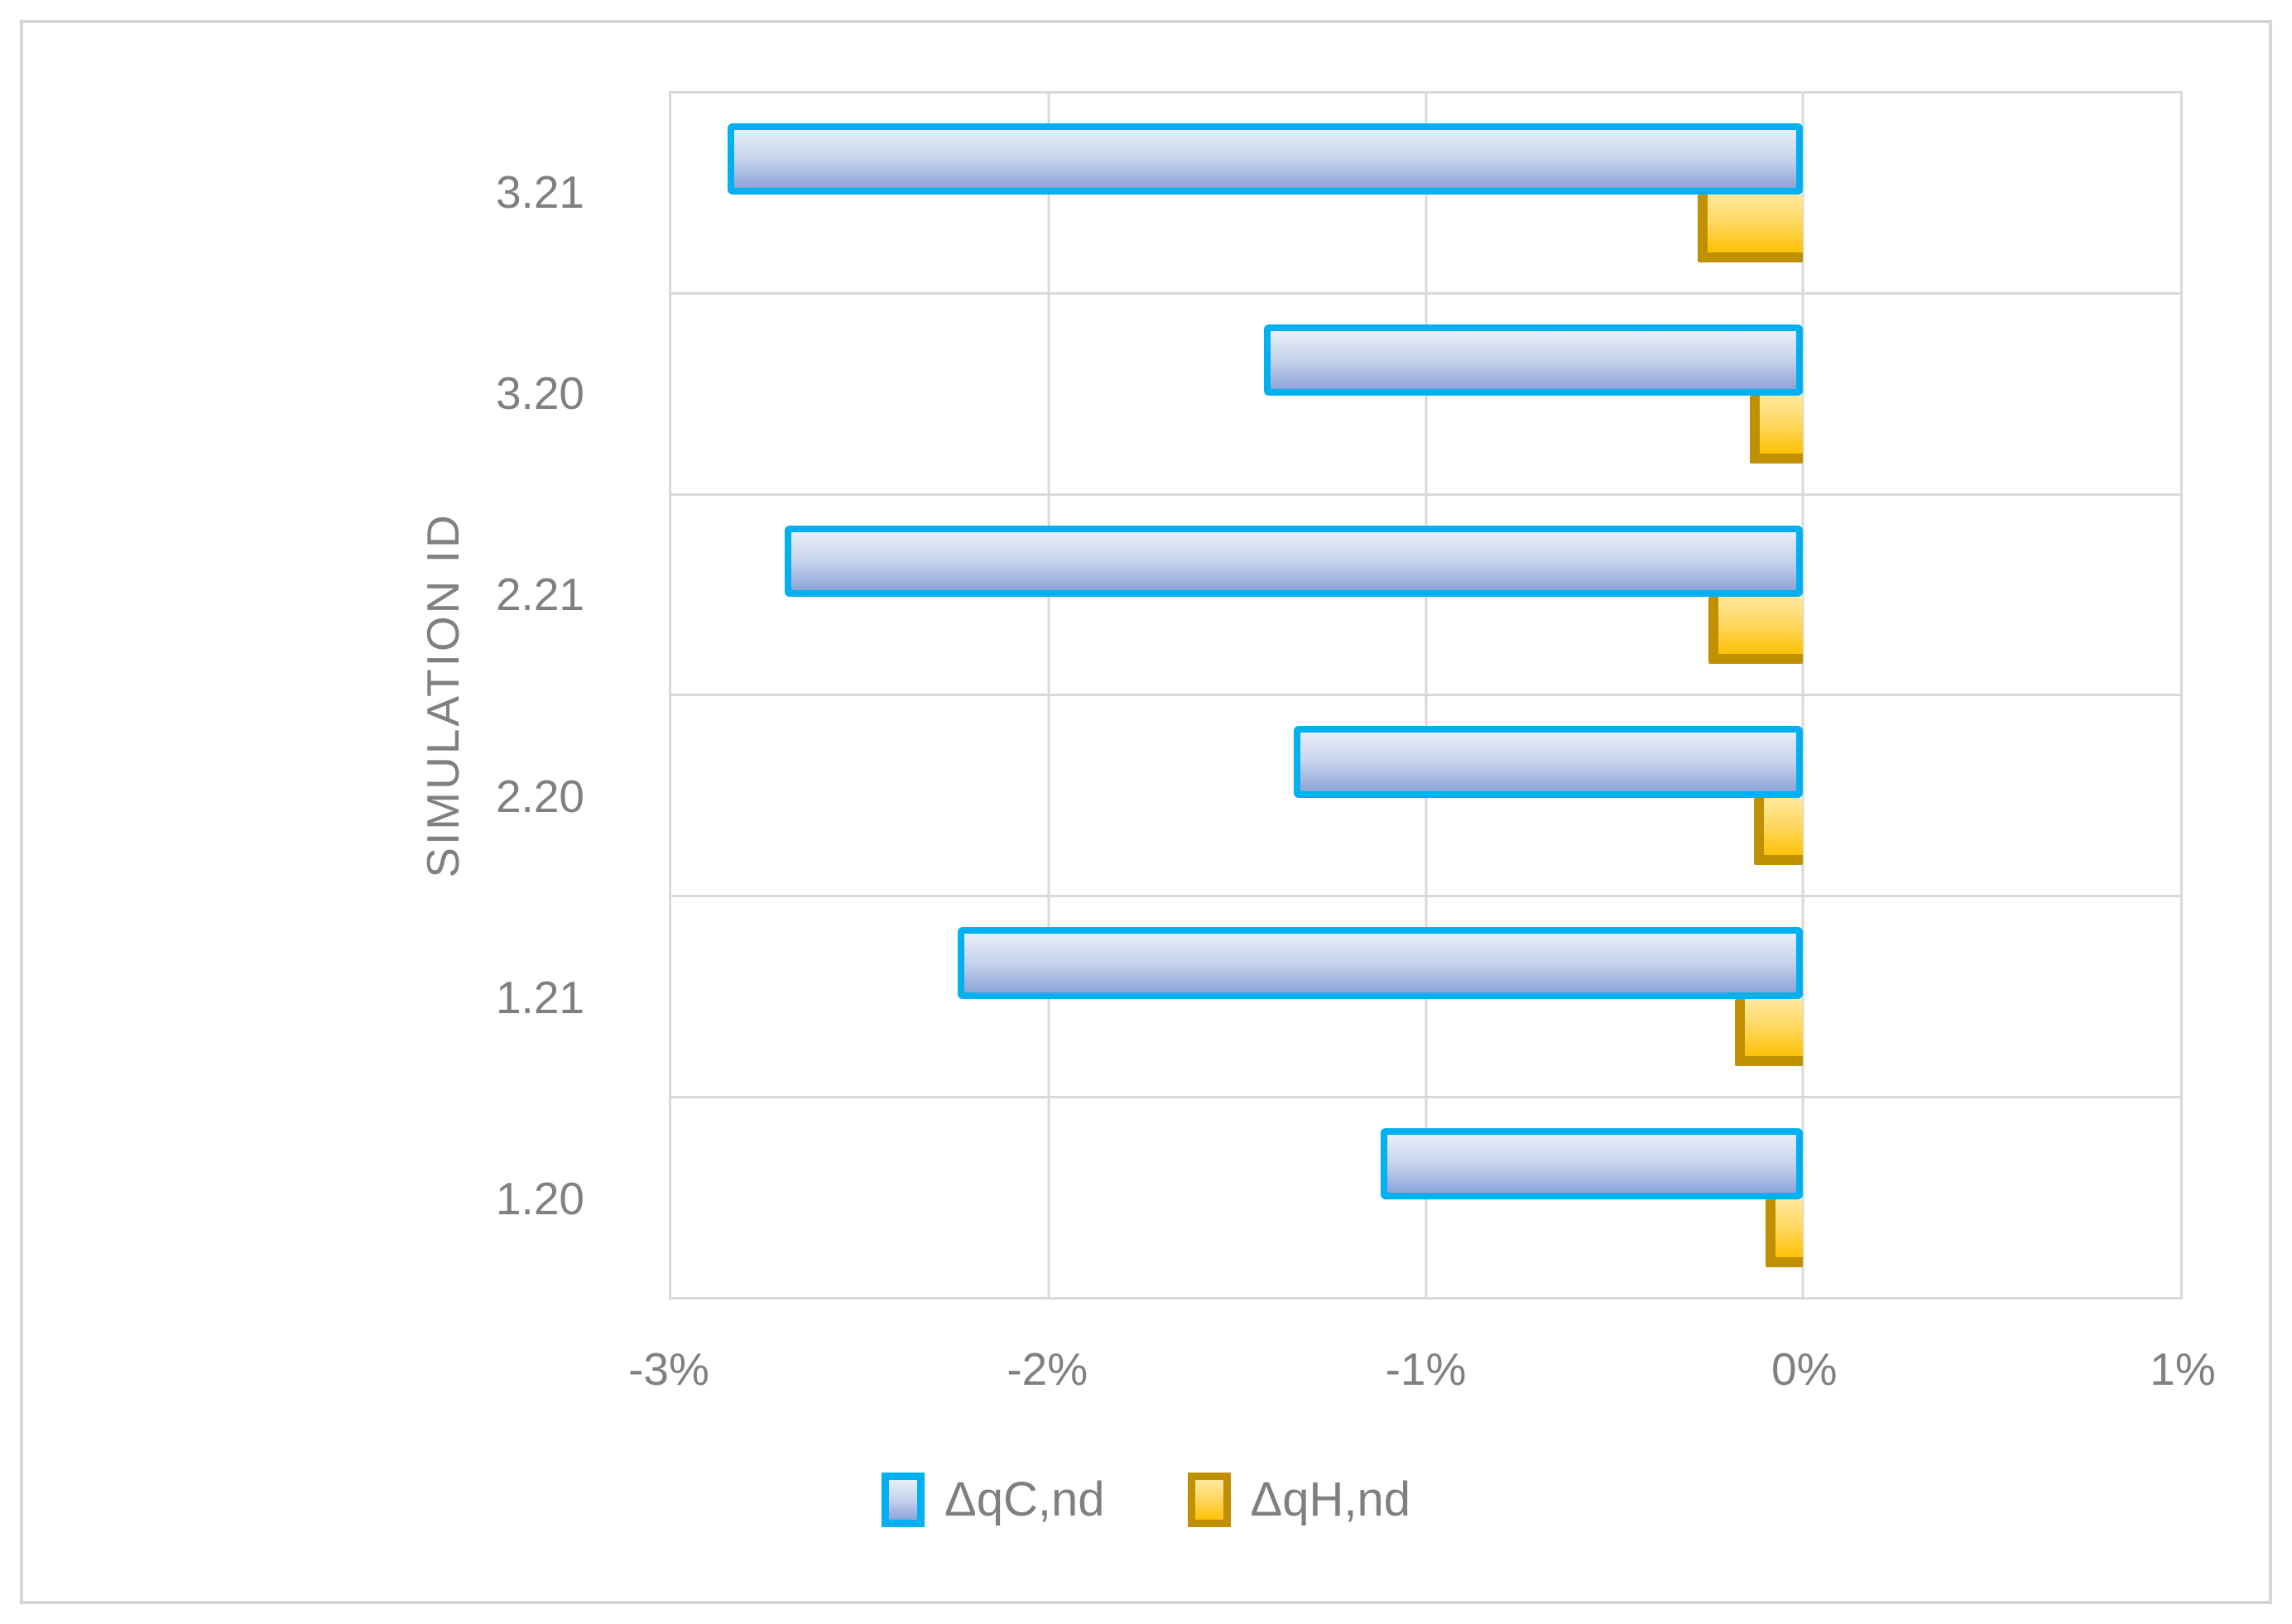 Image resolution: width=2292 pixels, height=1624 pixels. I want to click on category-label: 3.21, so click(539, 192).